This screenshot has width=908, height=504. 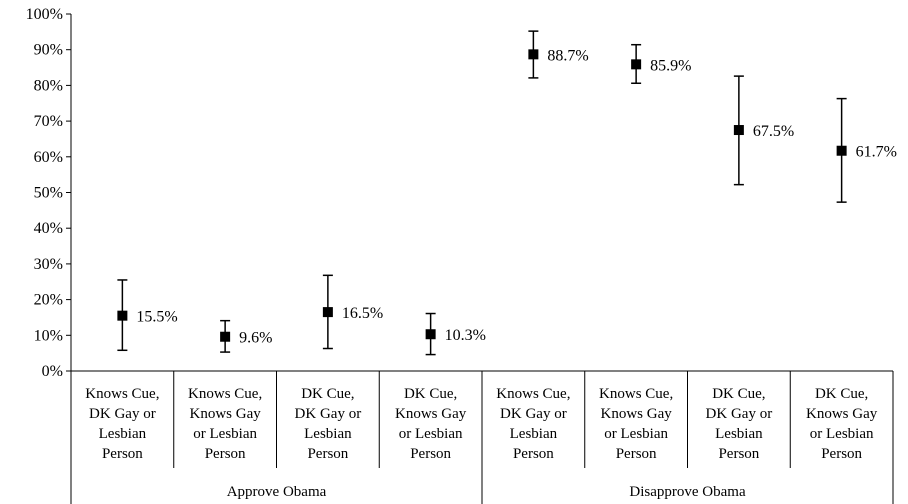 What do you see at coordinates (48, 85) in the screenshot?
I see `y-tick-label: 80%` at bounding box center [48, 85].